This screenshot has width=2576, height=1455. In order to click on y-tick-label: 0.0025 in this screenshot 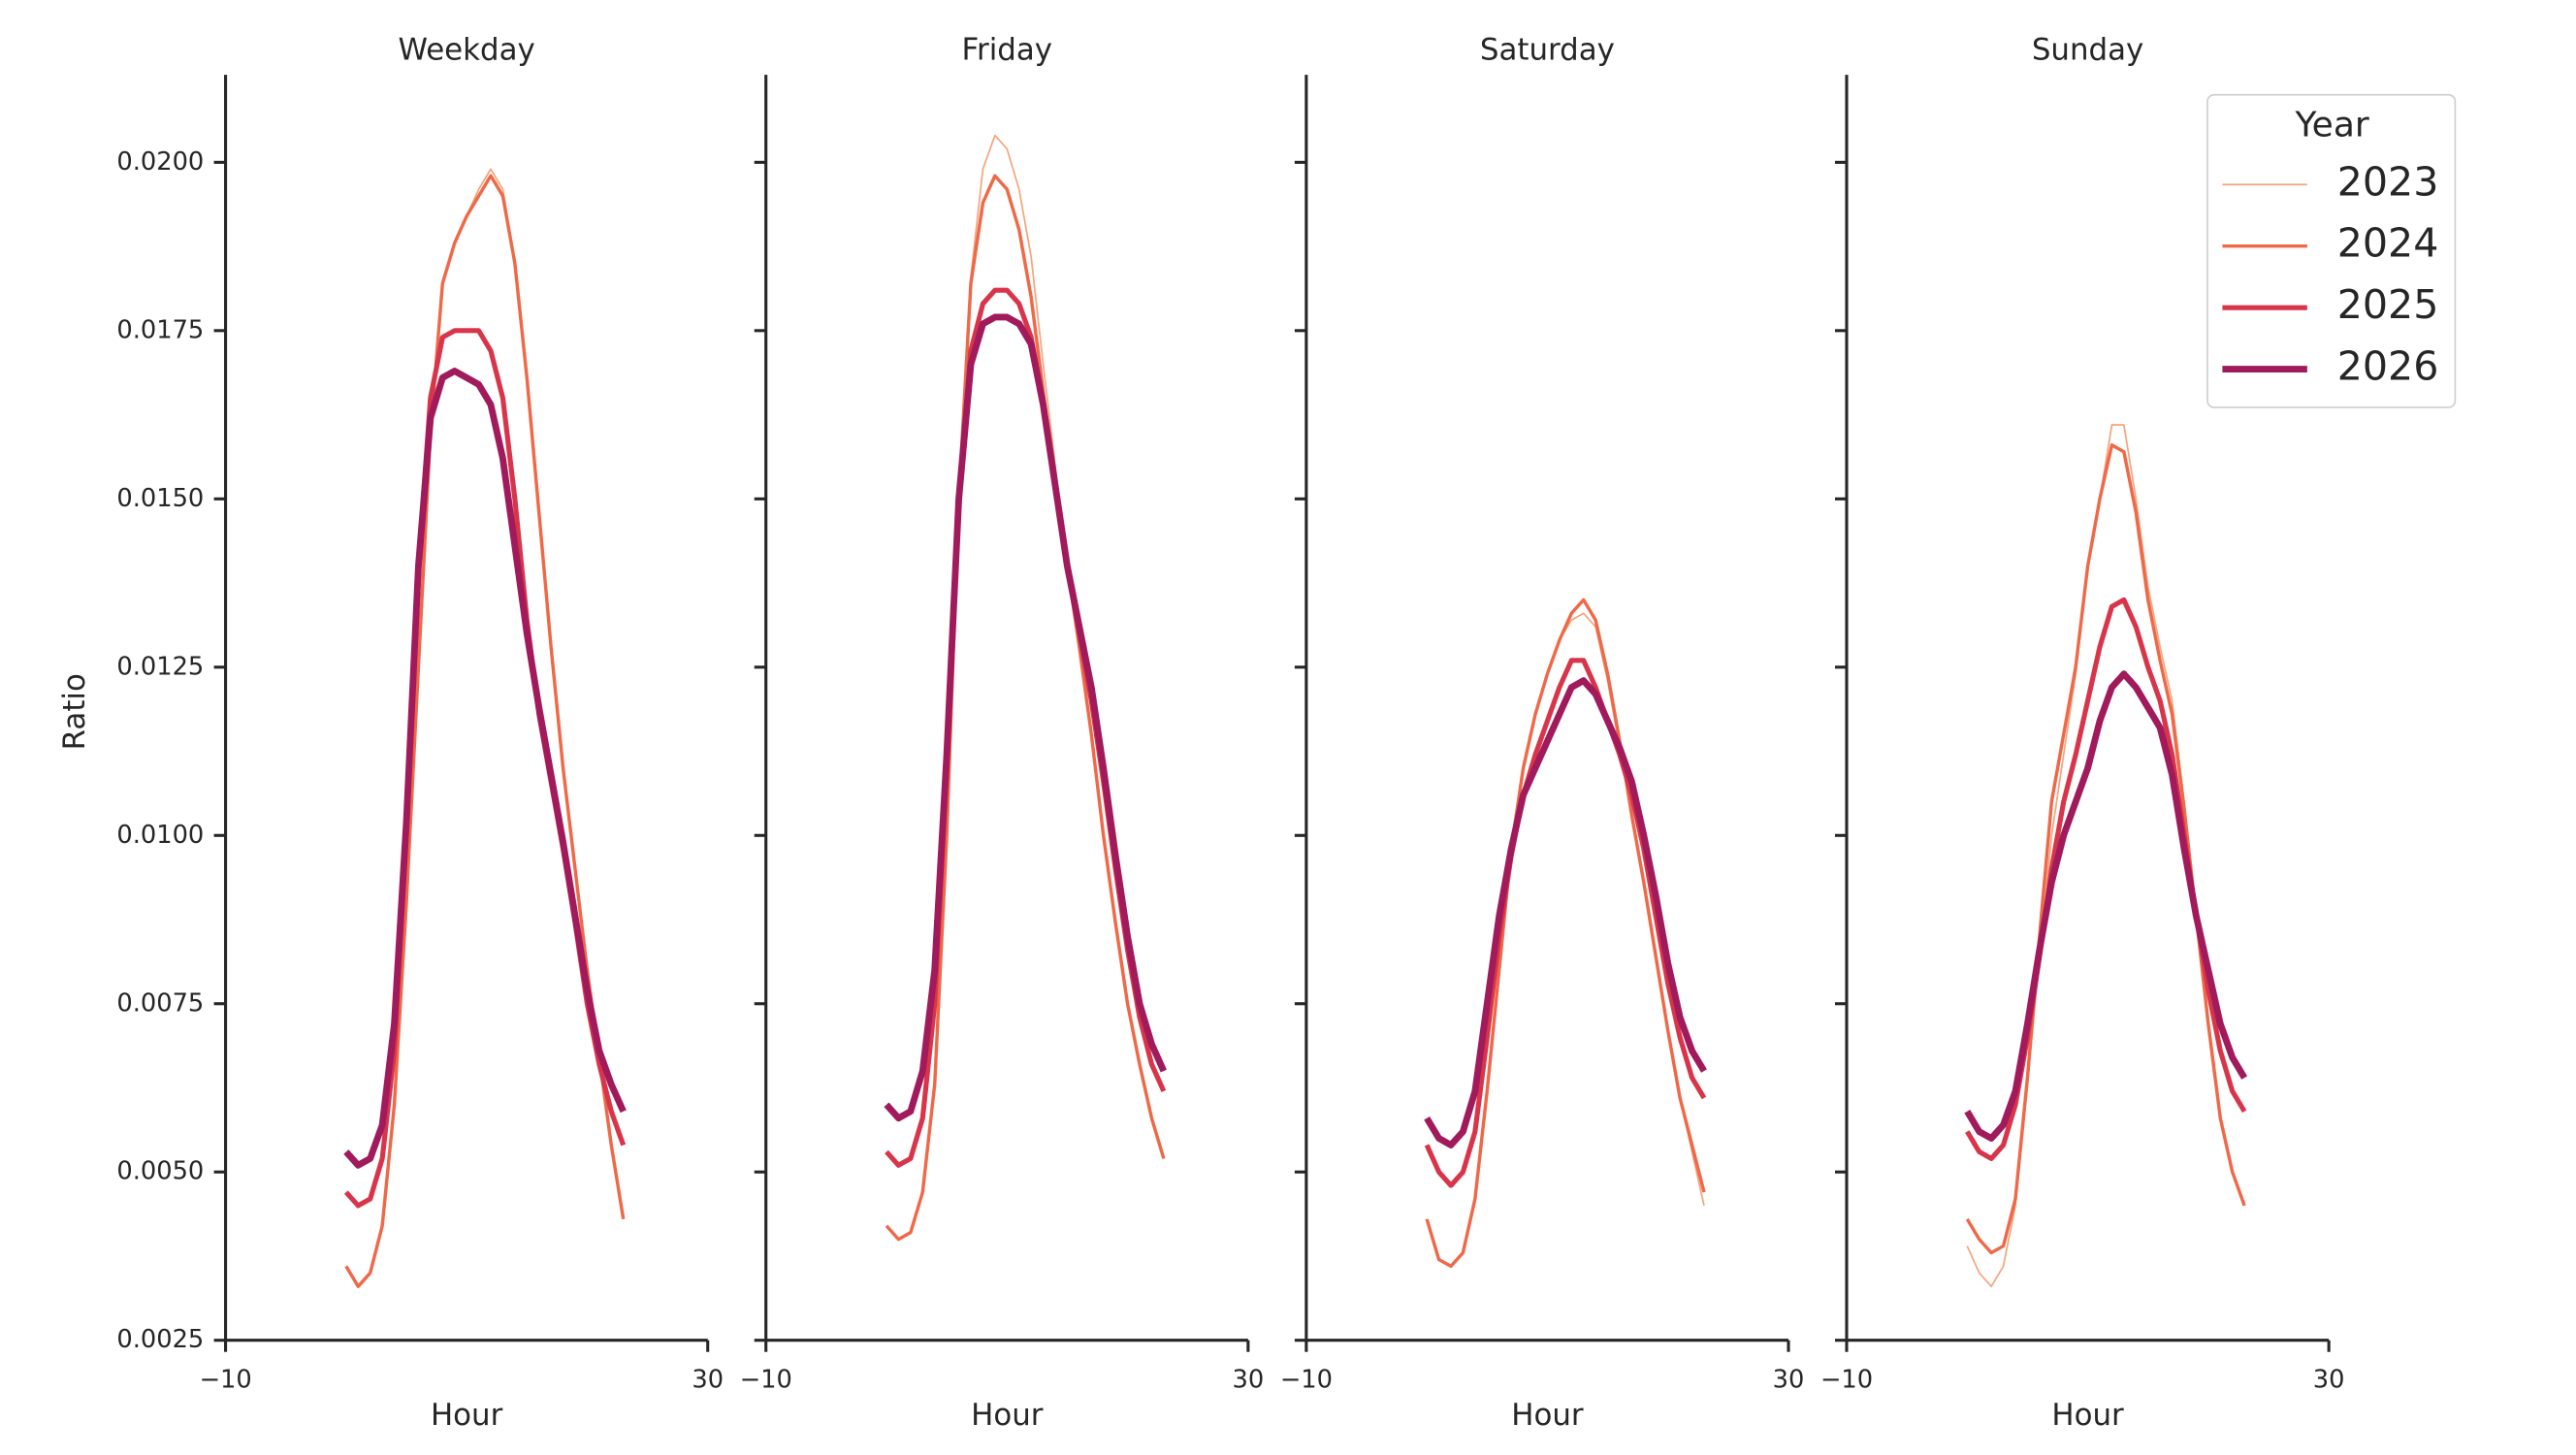, I will do `click(160, 1339)`.